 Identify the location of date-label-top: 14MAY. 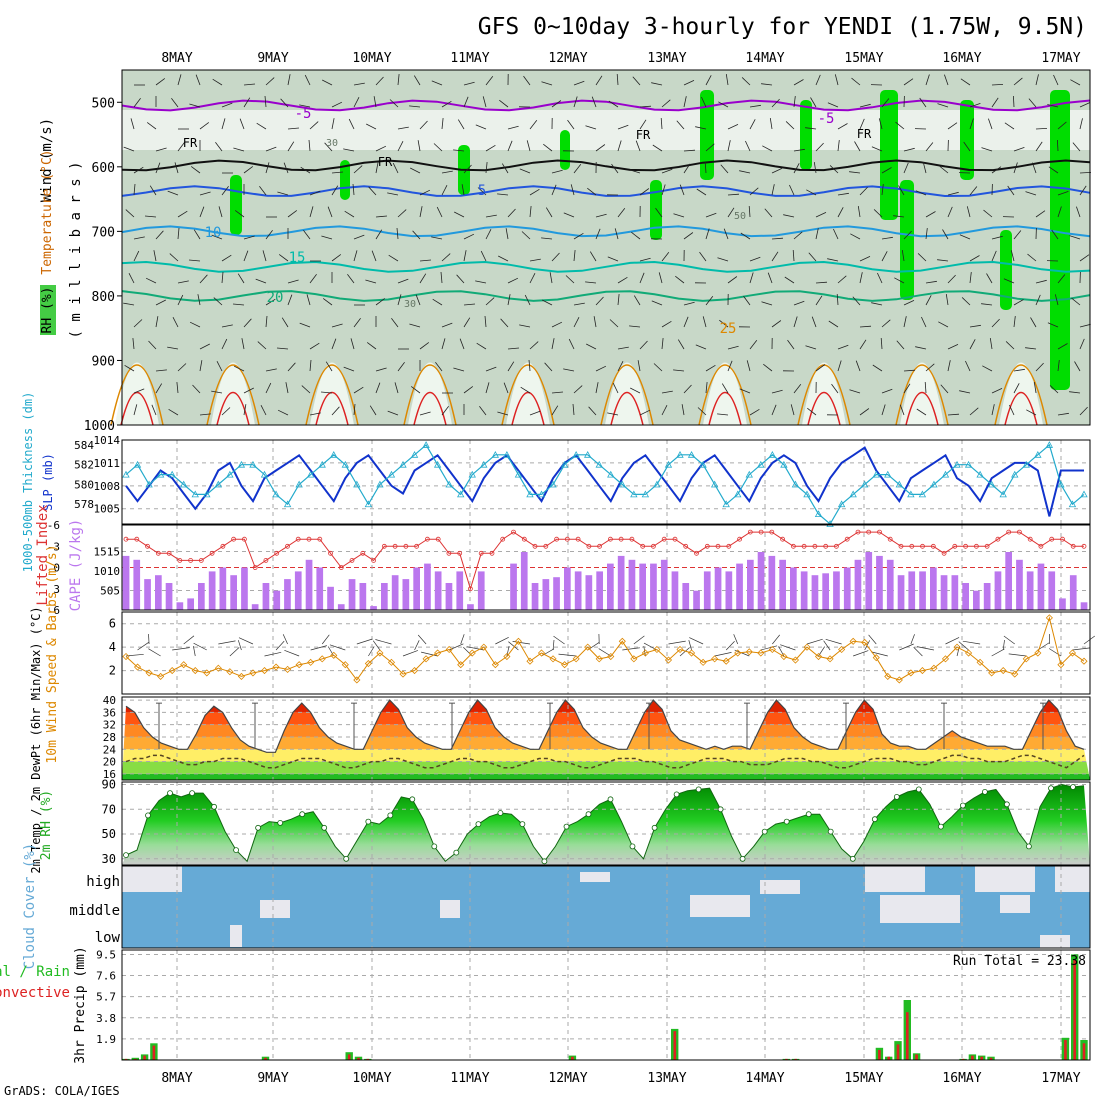
(764, 58).